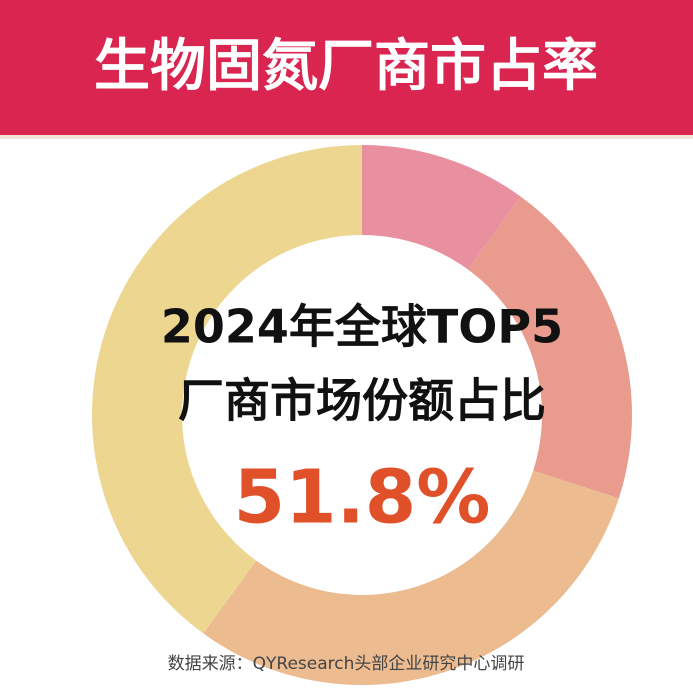 The image size is (693, 694). What do you see at coordinates (362, 498) in the screenshot?
I see `highlight-value: 51.8%` at bounding box center [362, 498].